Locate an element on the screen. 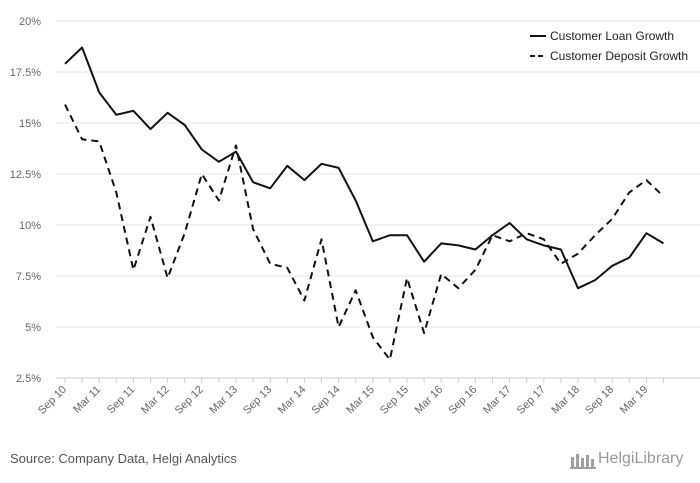 The width and height of the screenshot is (700, 483). x-tick-label: Sep 14 is located at coordinates (326, 400).